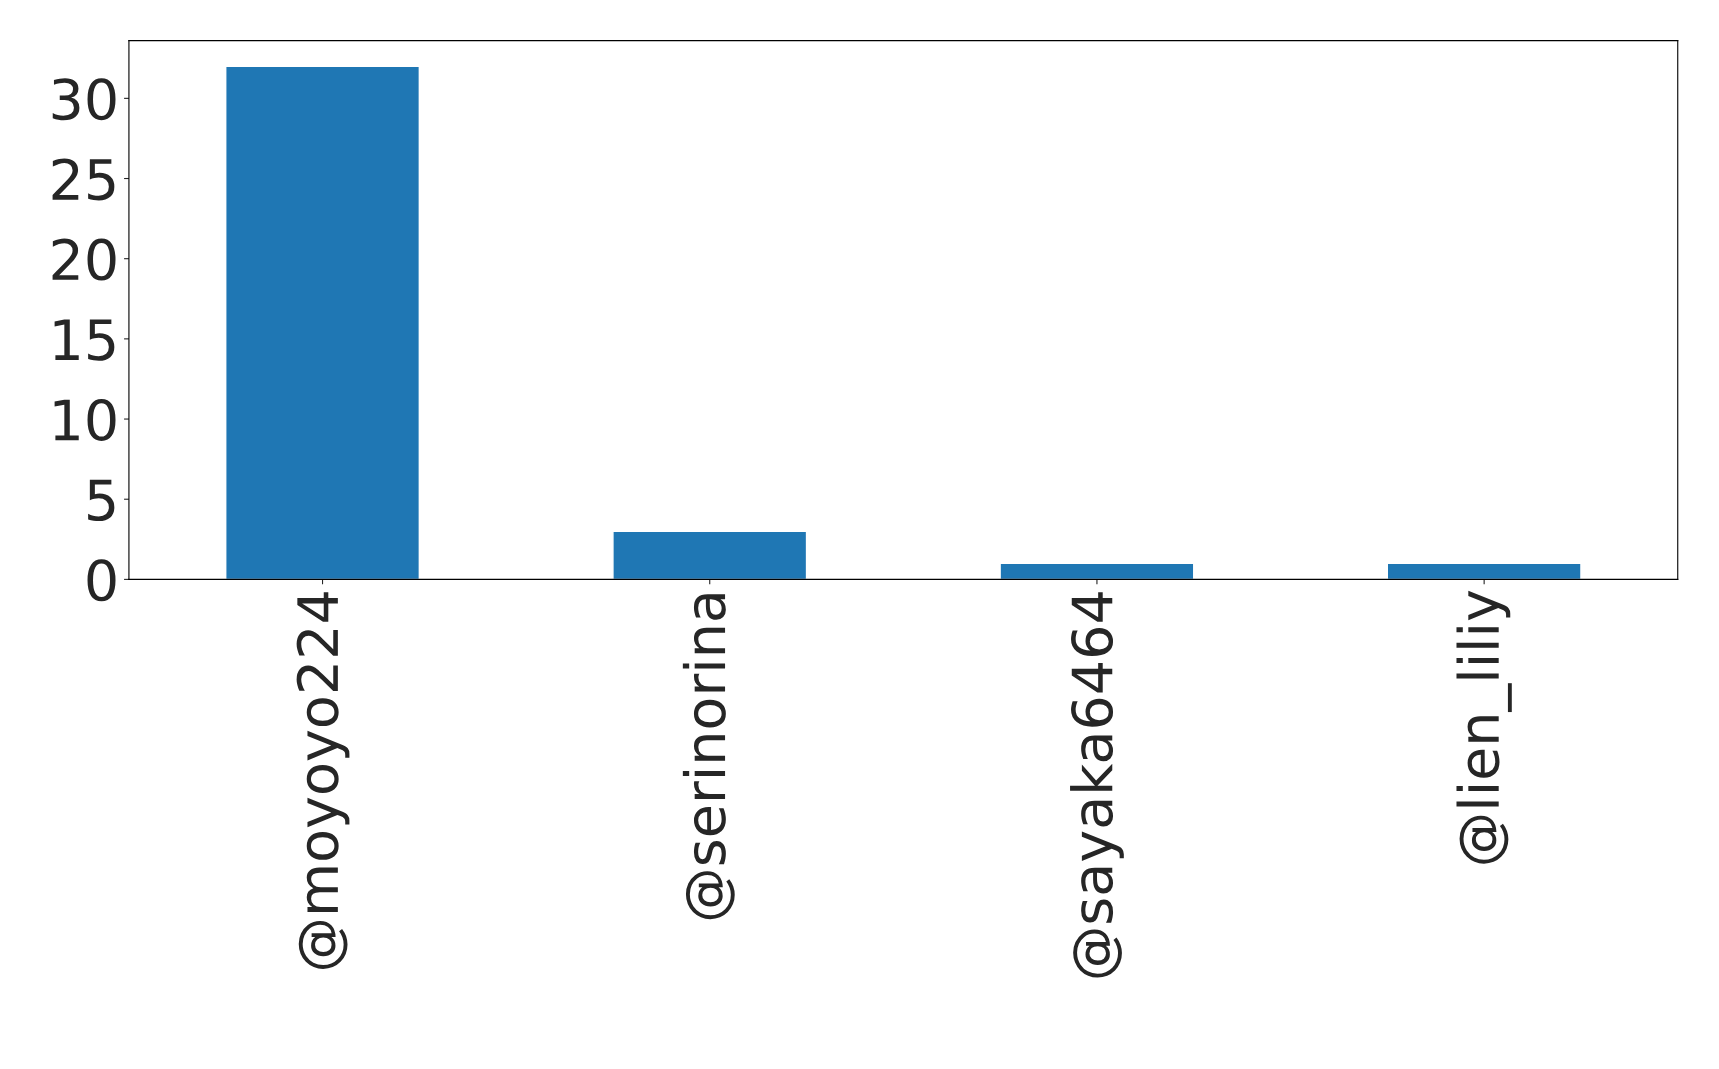 The height and width of the screenshot is (1069, 1719). Describe the element at coordinates (1097, 785) in the screenshot. I see `x-tick-label: @sayaka6464` at that location.